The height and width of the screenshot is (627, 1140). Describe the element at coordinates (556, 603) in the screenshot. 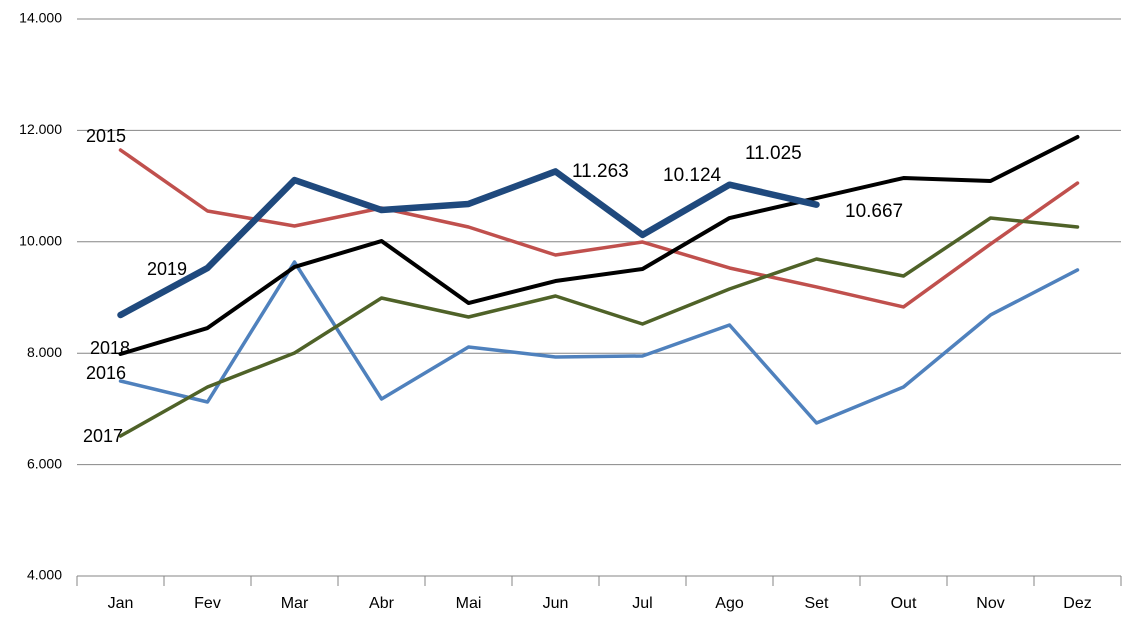

I see `x-tick-label: Jun` at that location.